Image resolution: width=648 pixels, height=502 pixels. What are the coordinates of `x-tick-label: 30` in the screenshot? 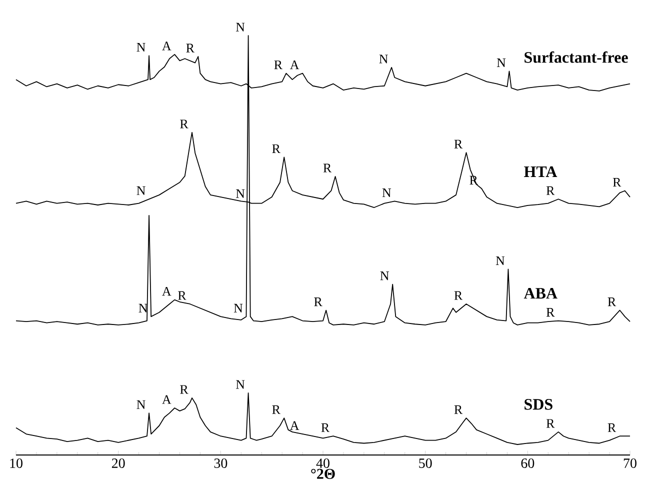 It's located at (221, 463).